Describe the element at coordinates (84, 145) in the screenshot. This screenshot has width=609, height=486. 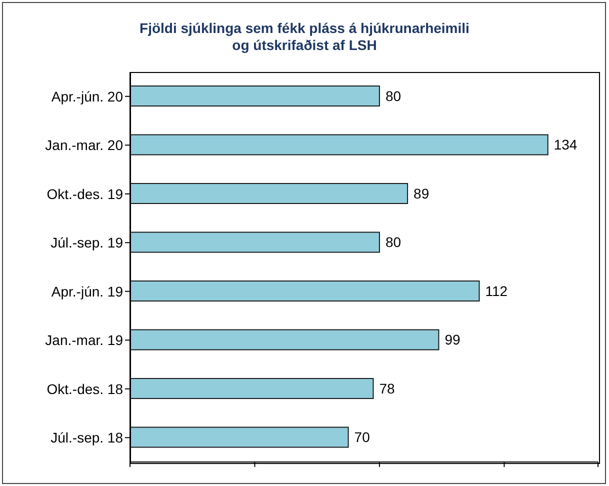
I see `y-tick-label: Jan.-mar. 20` at that location.